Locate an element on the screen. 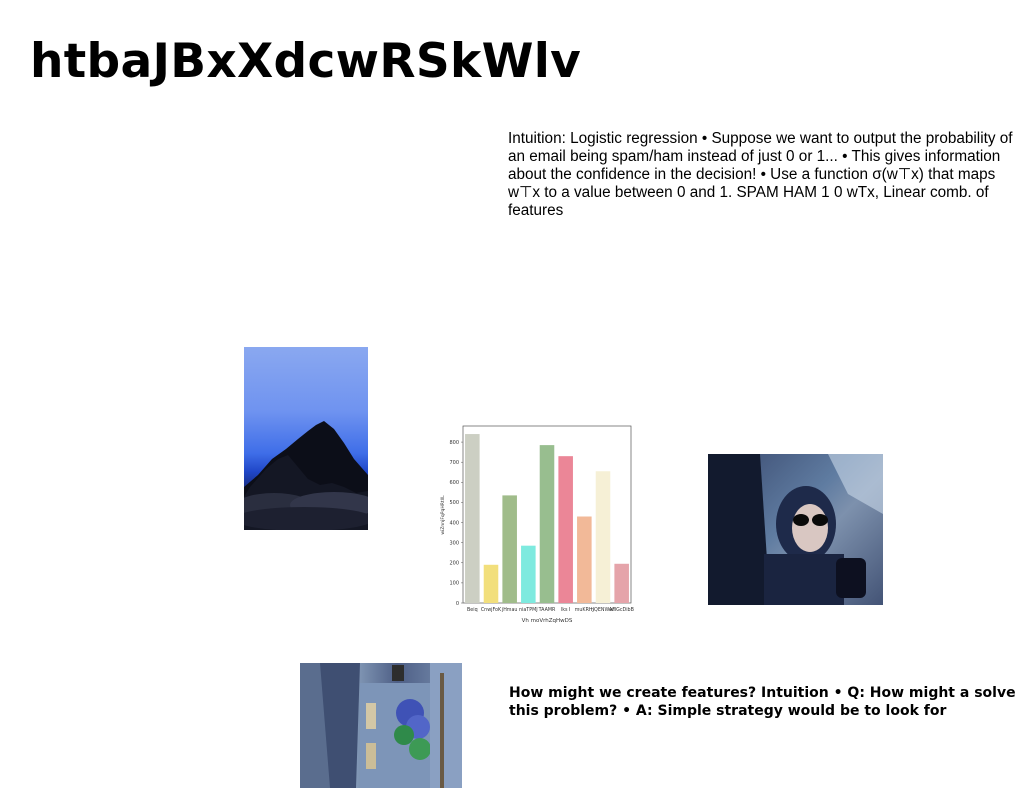  chart-x-tick-label: TAAMR is located at coordinates (547, 610).